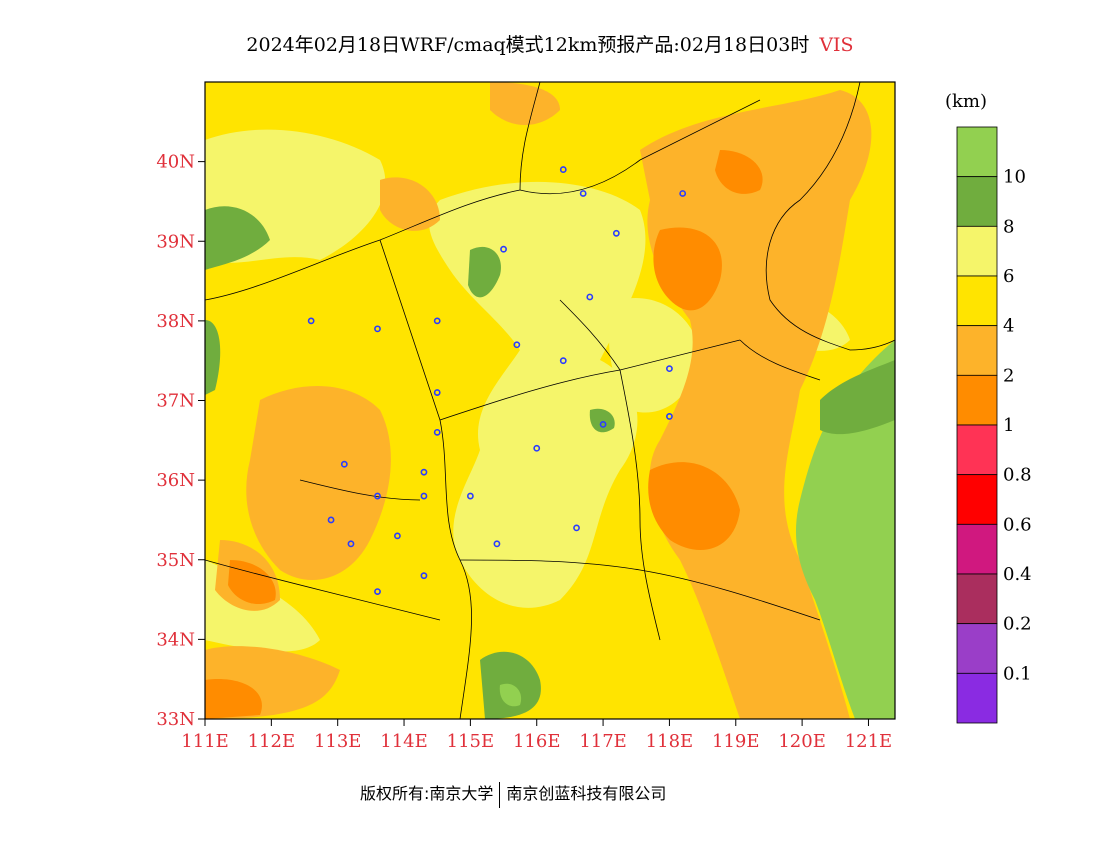 The height and width of the screenshot is (850, 1100). What do you see at coordinates (1008, 425) in the screenshot?
I see `colorbar-label: 1` at bounding box center [1008, 425].